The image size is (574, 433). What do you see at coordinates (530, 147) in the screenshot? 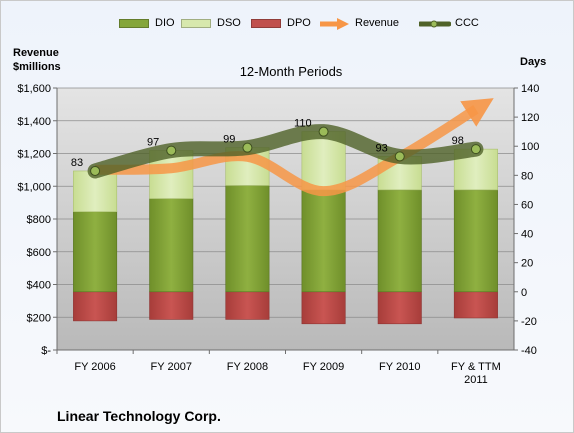
I see `right-tick-label: 100` at bounding box center [530, 147].